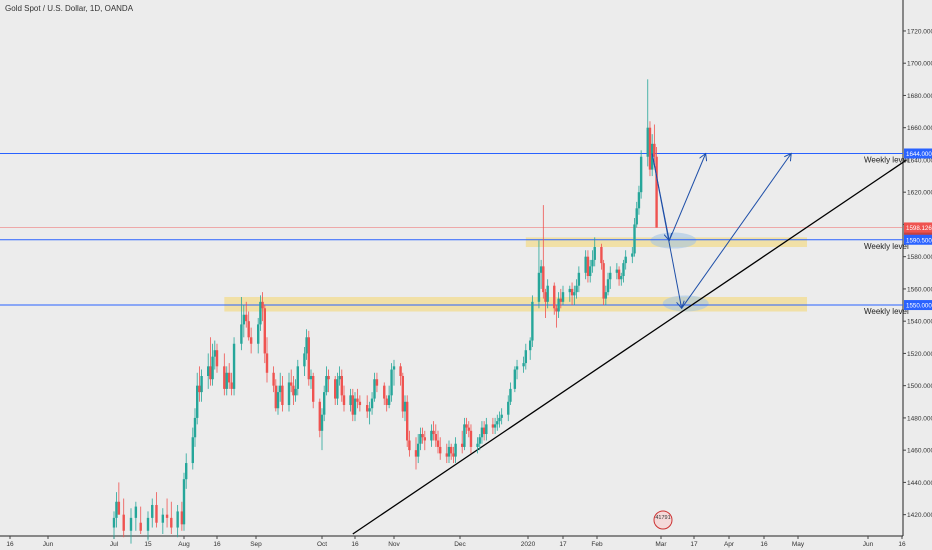  What do you see at coordinates (114, 544) in the screenshot?
I see `time-tick-label: Jul` at bounding box center [114, 544].